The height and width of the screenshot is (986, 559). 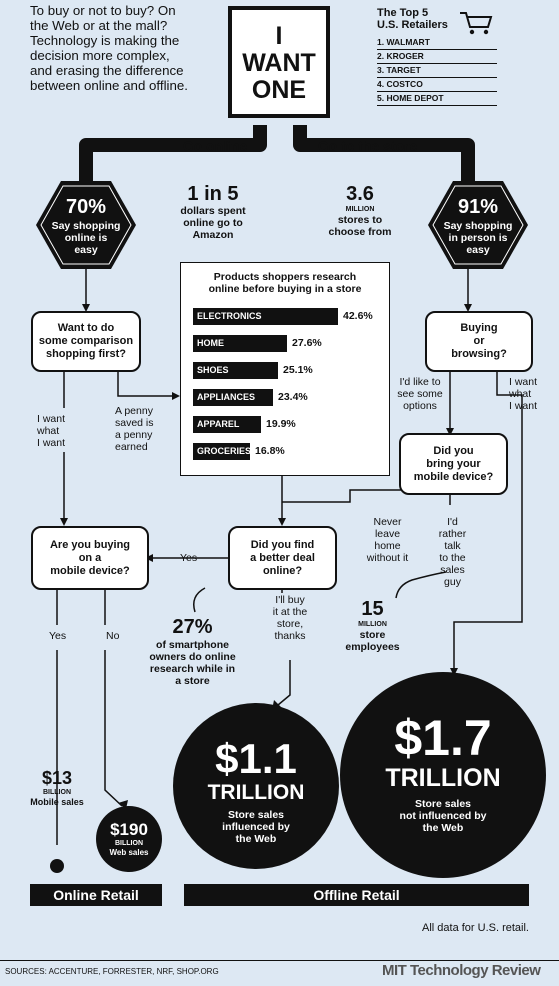 I want to click on intro-line: between online and offline., so click(x=109, y=85).